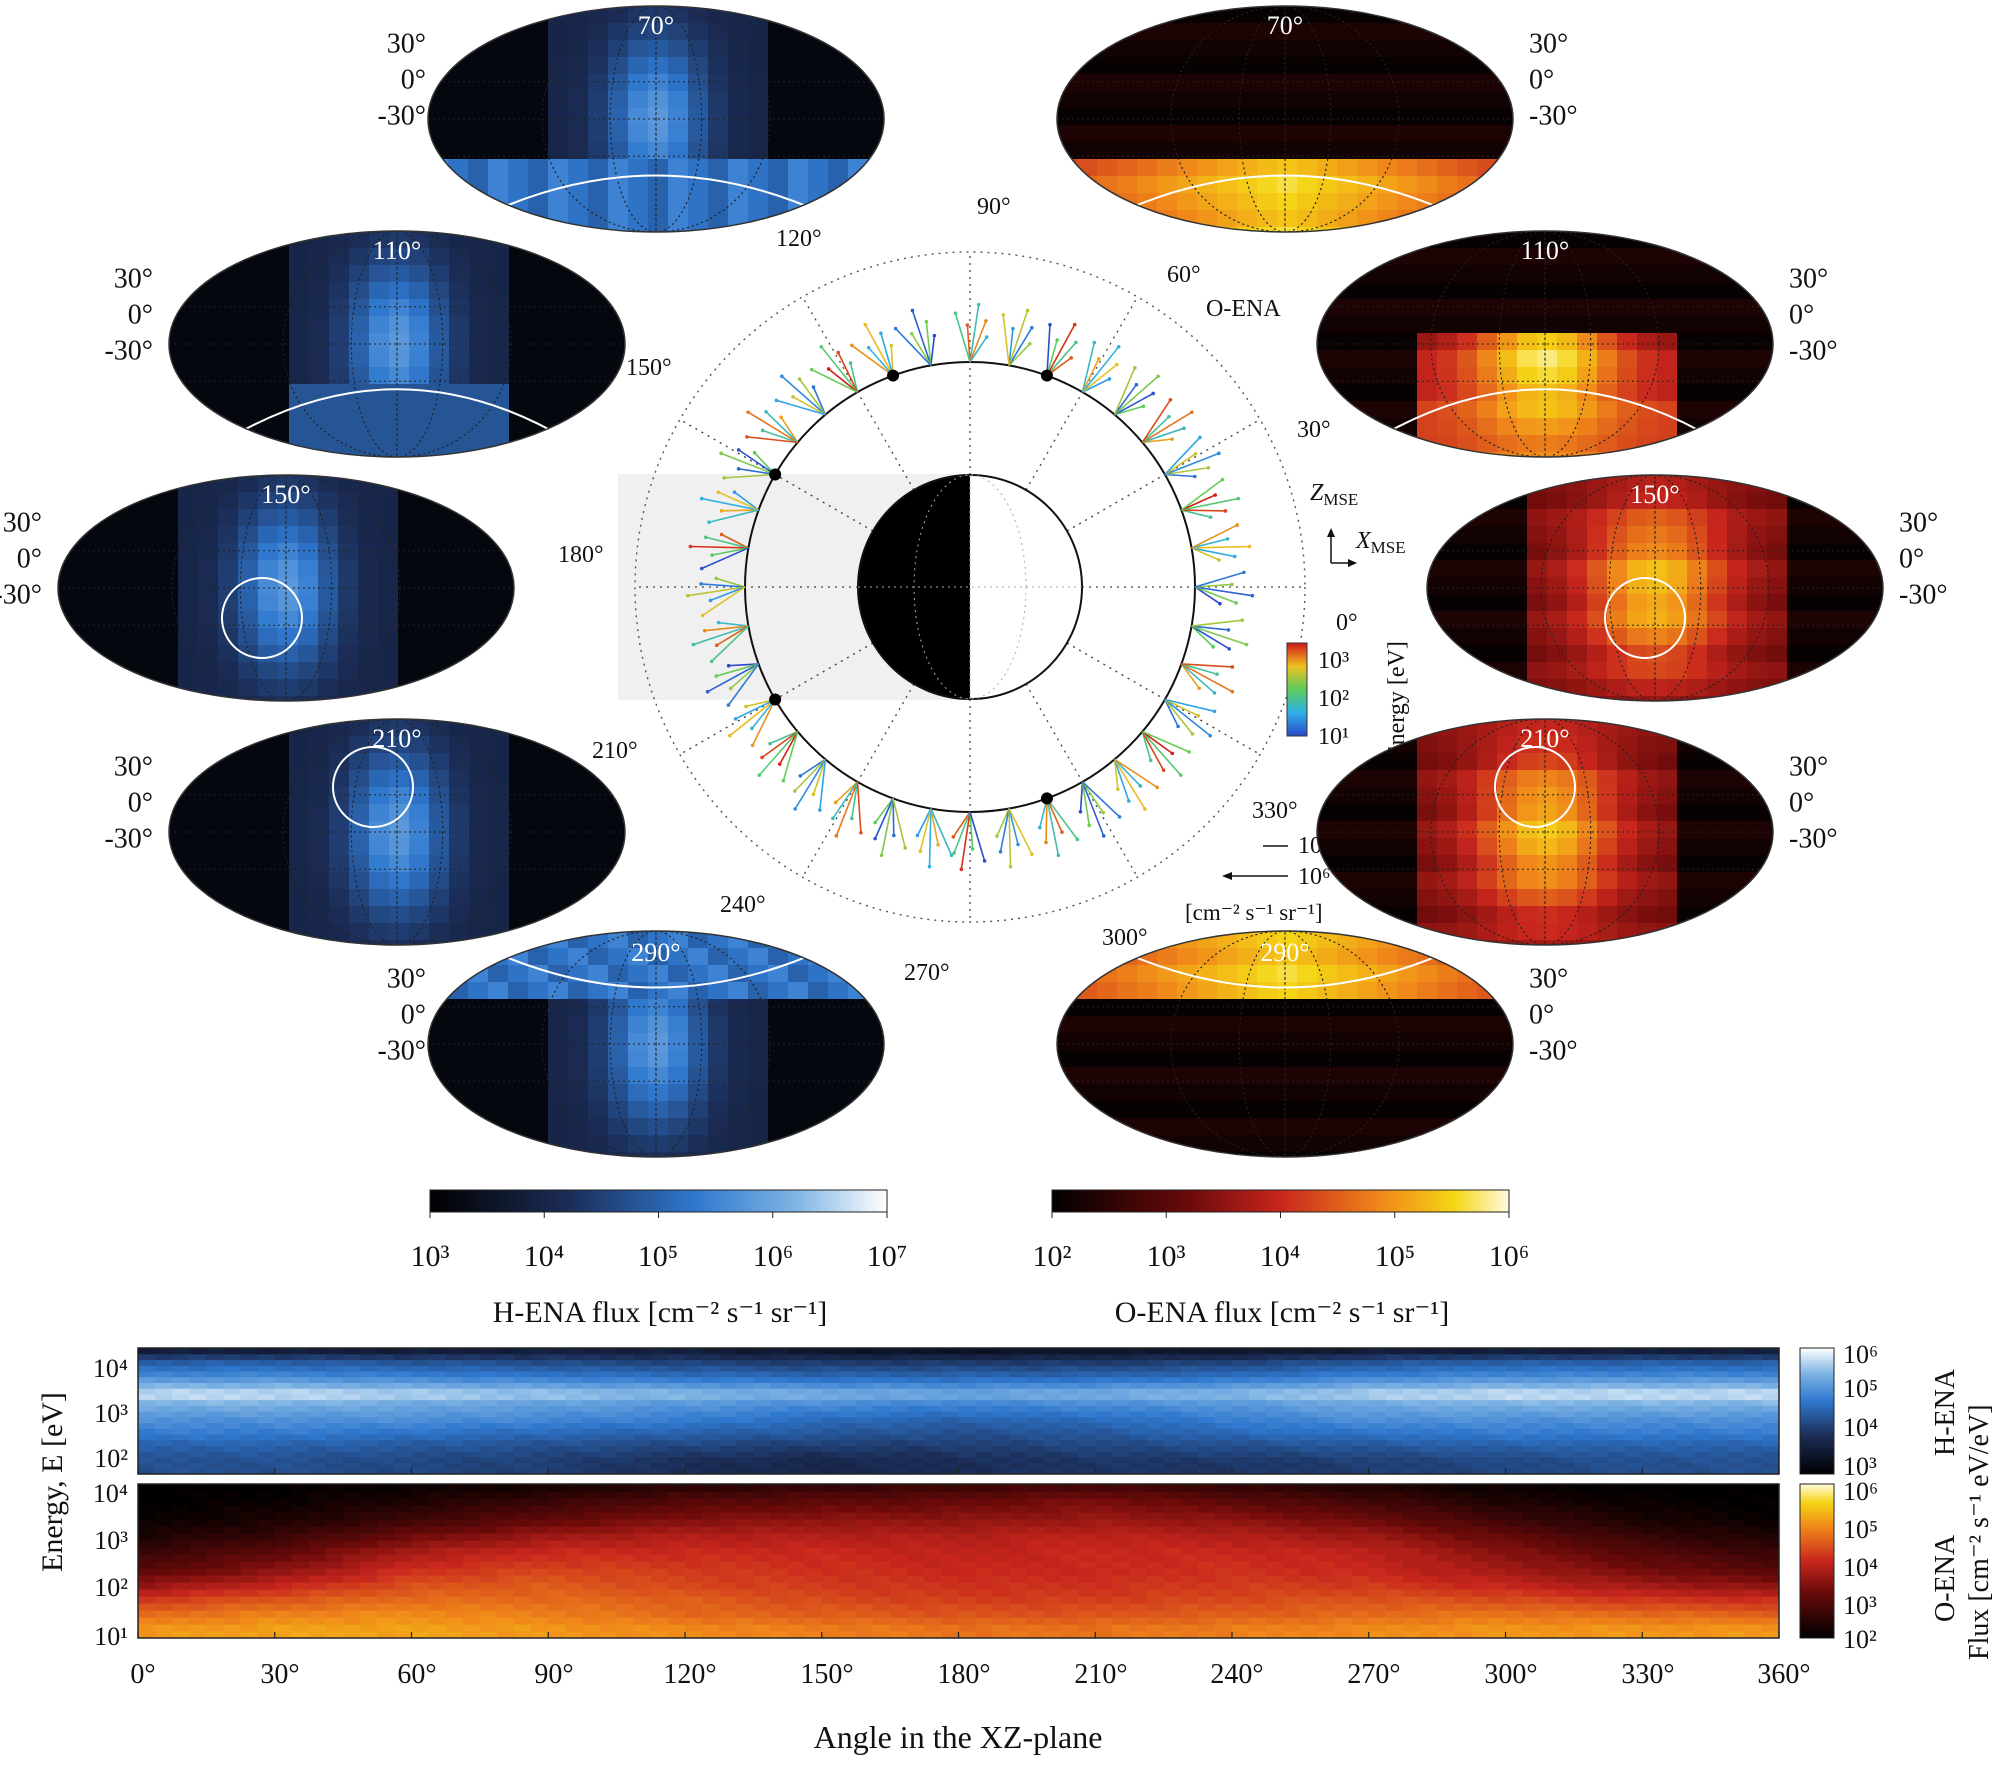 This screenshot has height=1786, width=2000. What do you see at coordinates (799, 239) in the screenshot?
I see `angle-label-120: 120°` at bounding box center [799, 239].